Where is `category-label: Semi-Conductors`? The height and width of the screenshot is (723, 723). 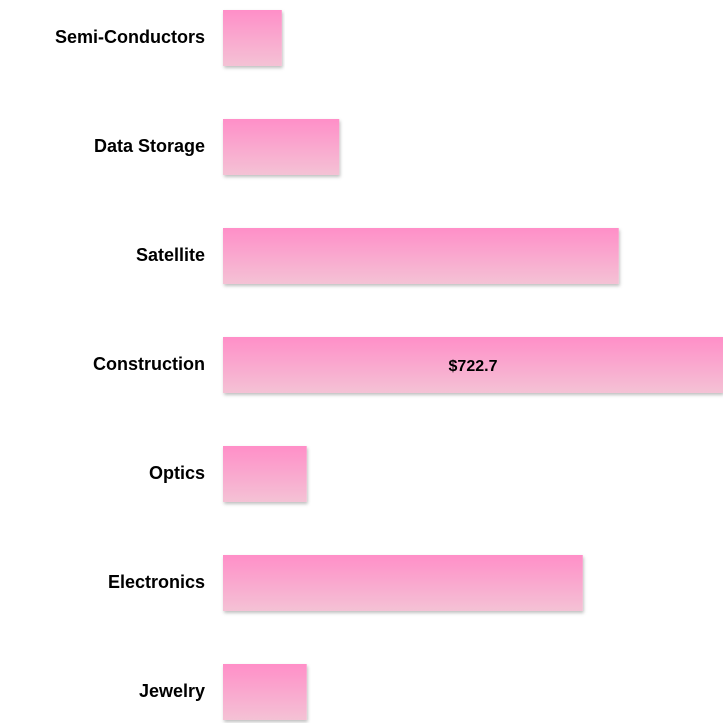
category-label: Semi-Conductors is located at coordinates (130, 37).